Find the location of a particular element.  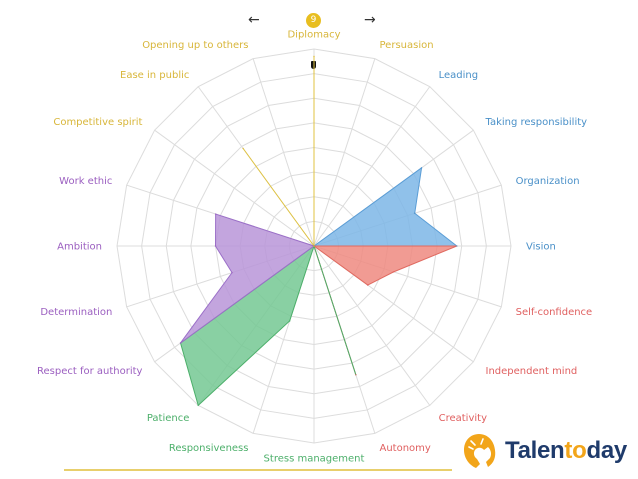

axis-label: Respect for authority is located at coordinates (90, 371).